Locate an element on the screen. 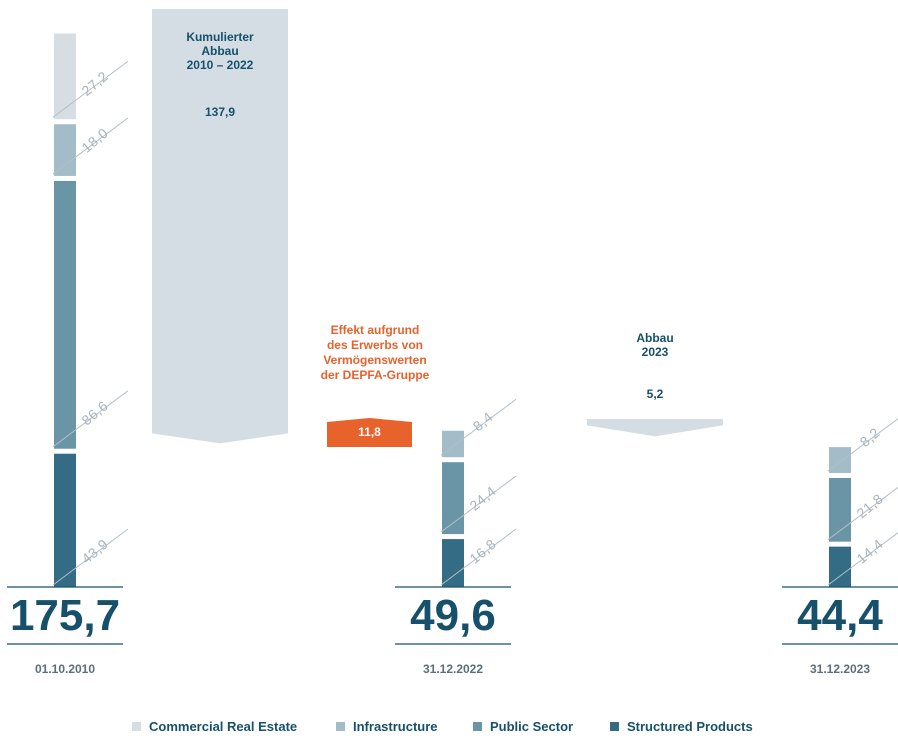 This screenshot has height=738, width=898. total-value: 49,6 is located at coordinates (453, 615).